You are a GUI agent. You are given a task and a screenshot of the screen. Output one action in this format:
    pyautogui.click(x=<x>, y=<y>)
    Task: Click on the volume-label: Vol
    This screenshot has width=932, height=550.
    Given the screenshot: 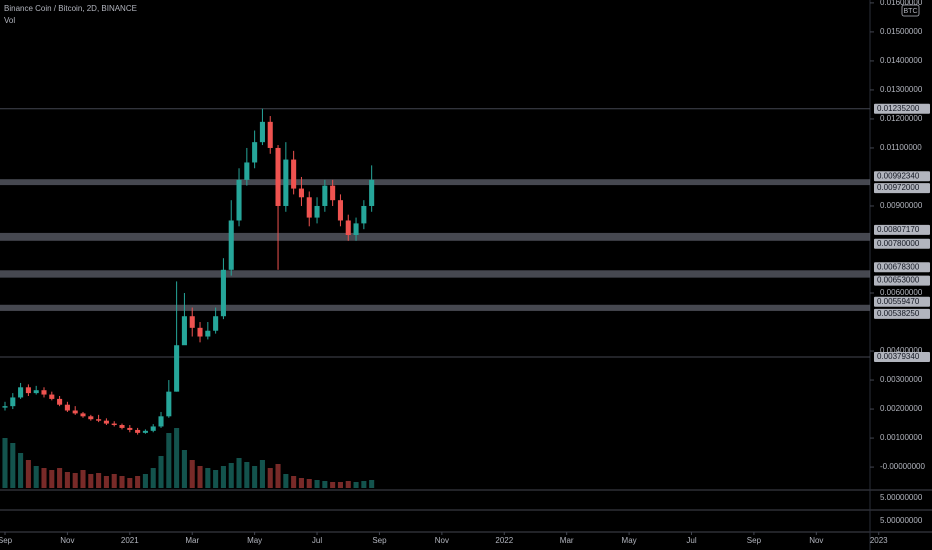 What is the action you would take?
    pyautogui.click(x=9, y=20)
    